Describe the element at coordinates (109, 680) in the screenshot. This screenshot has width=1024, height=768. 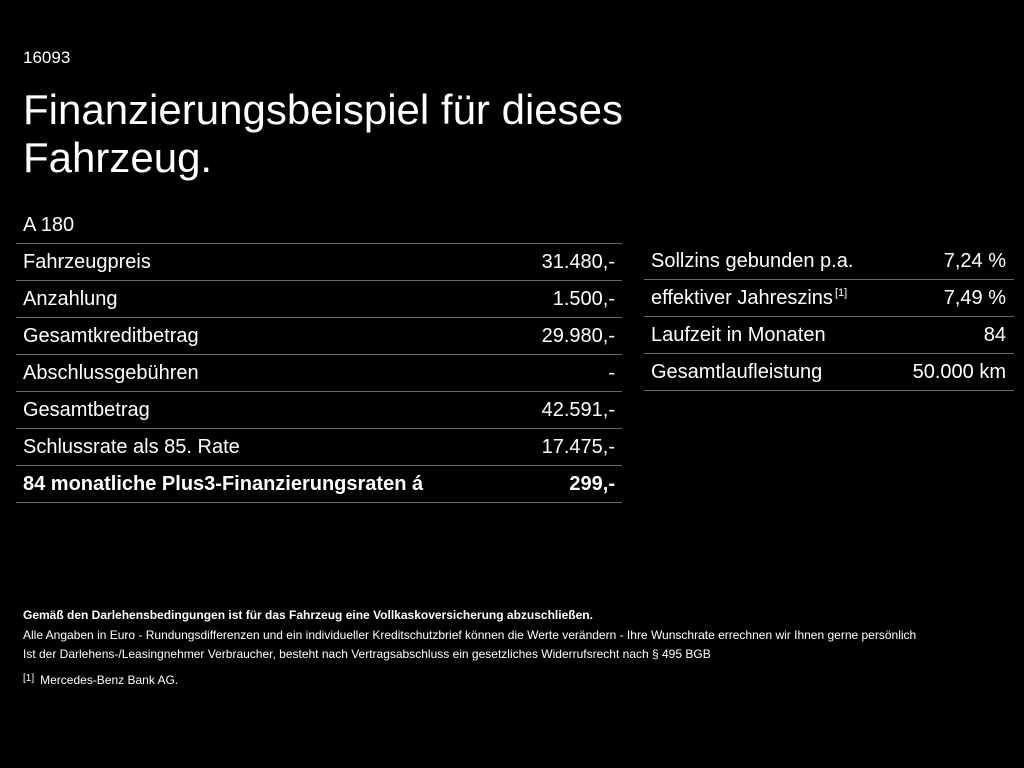
I see `footnote-text: Mercedes-Benz Bank AG.` at that location.